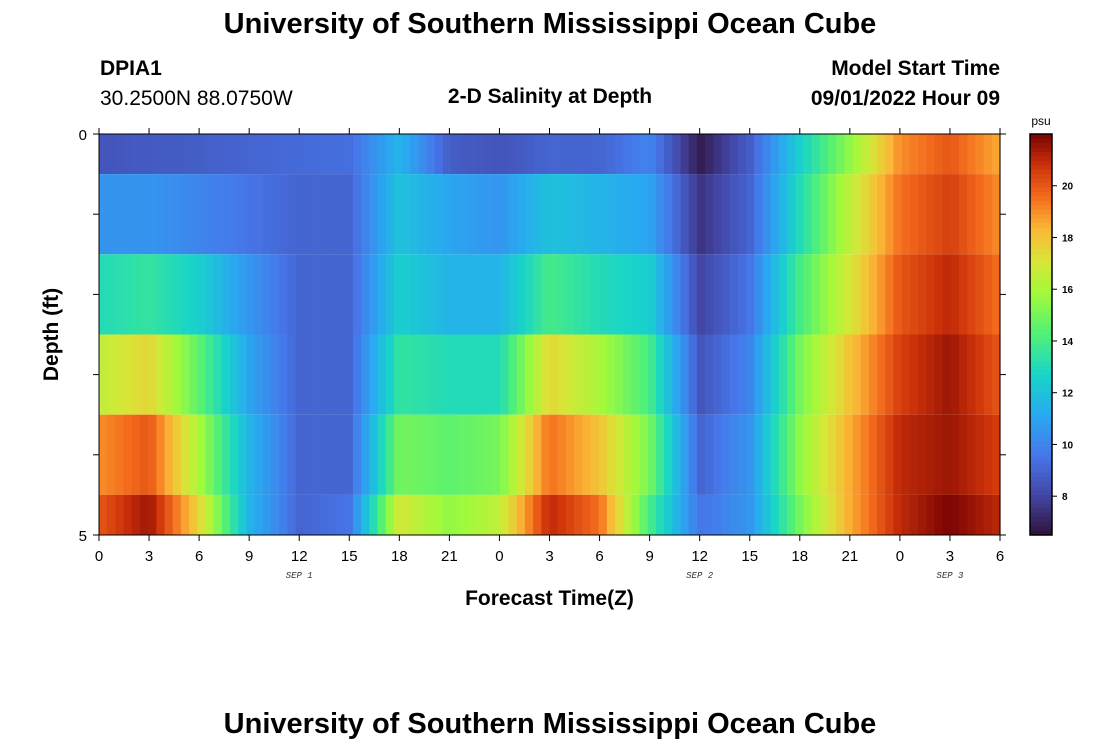  Describe the element at coordinates (399, 556) in the screenshot. I see `x-tick-label: 18` at that location.